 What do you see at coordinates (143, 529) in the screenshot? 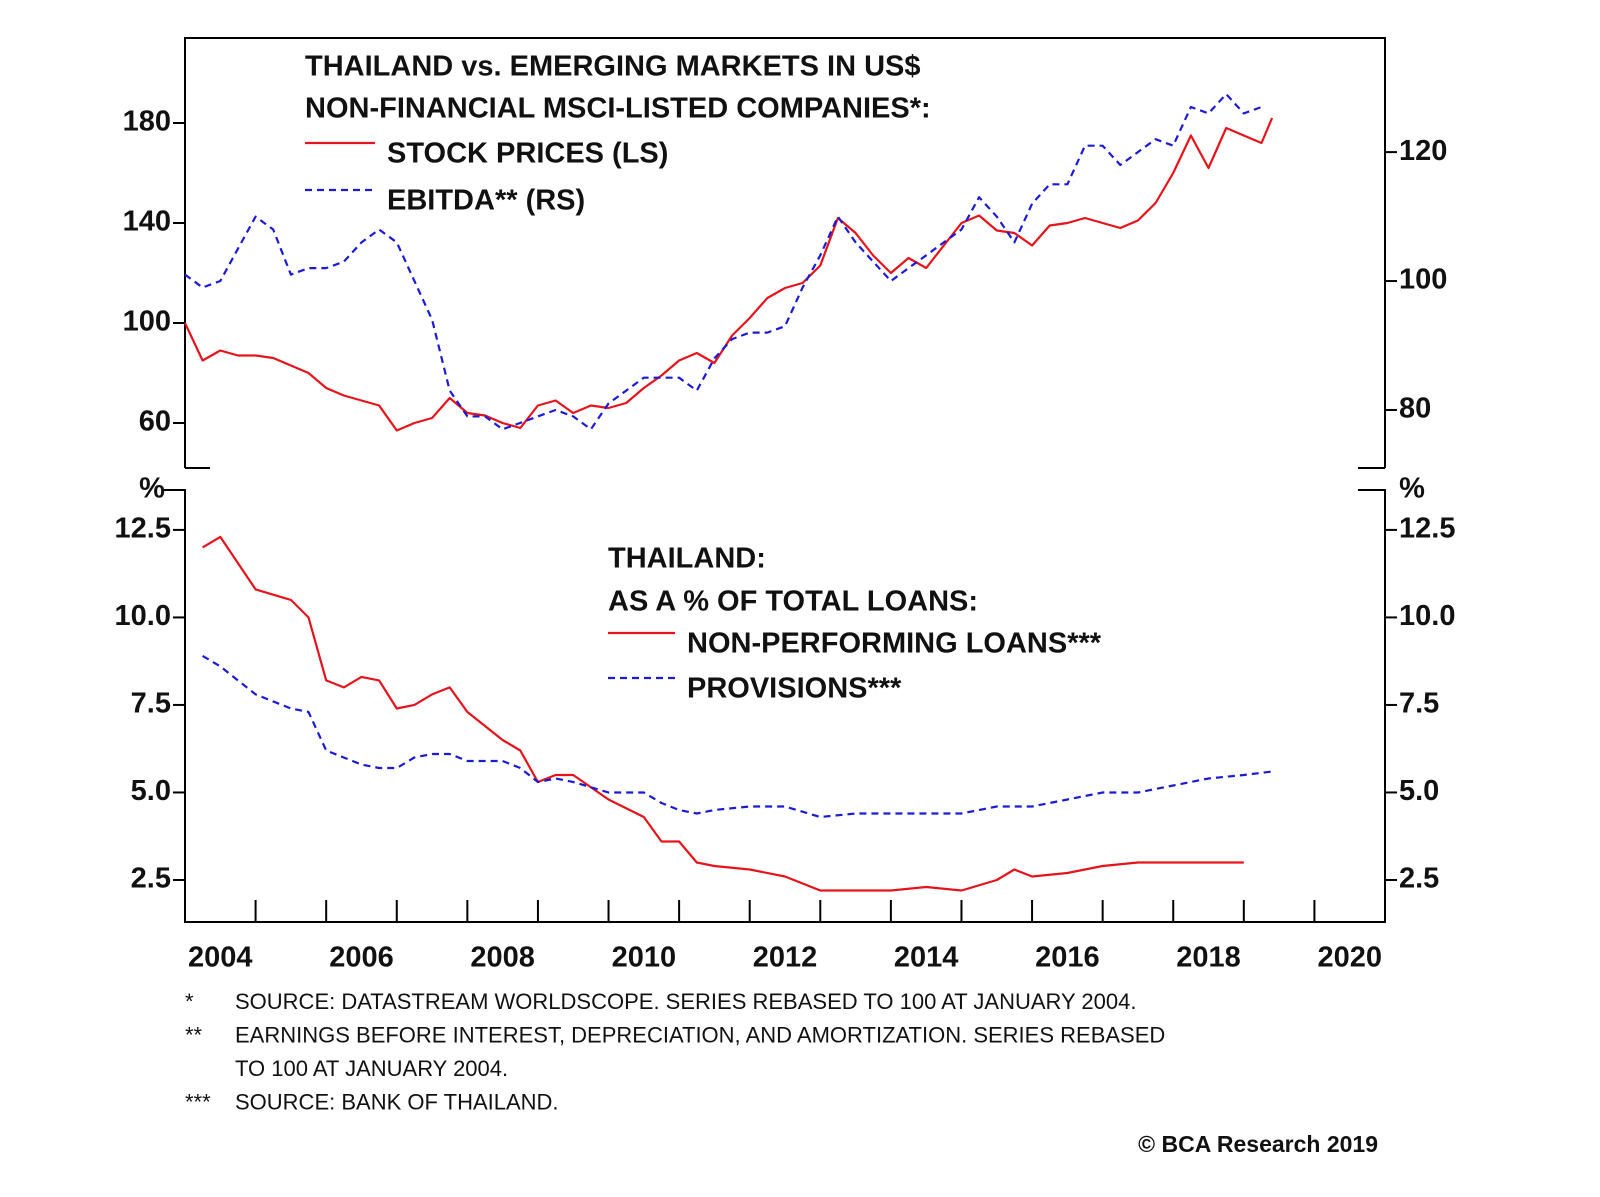
I see `y-tick-label: 12.5` at bounding box center [143, 529].